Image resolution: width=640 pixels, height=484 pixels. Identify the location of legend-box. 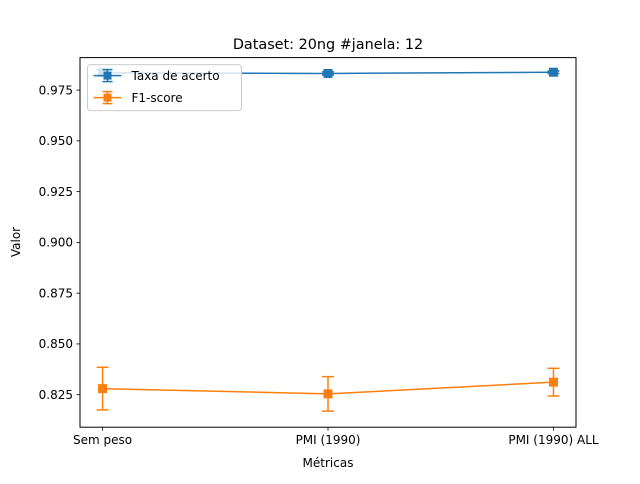
(164, 88).